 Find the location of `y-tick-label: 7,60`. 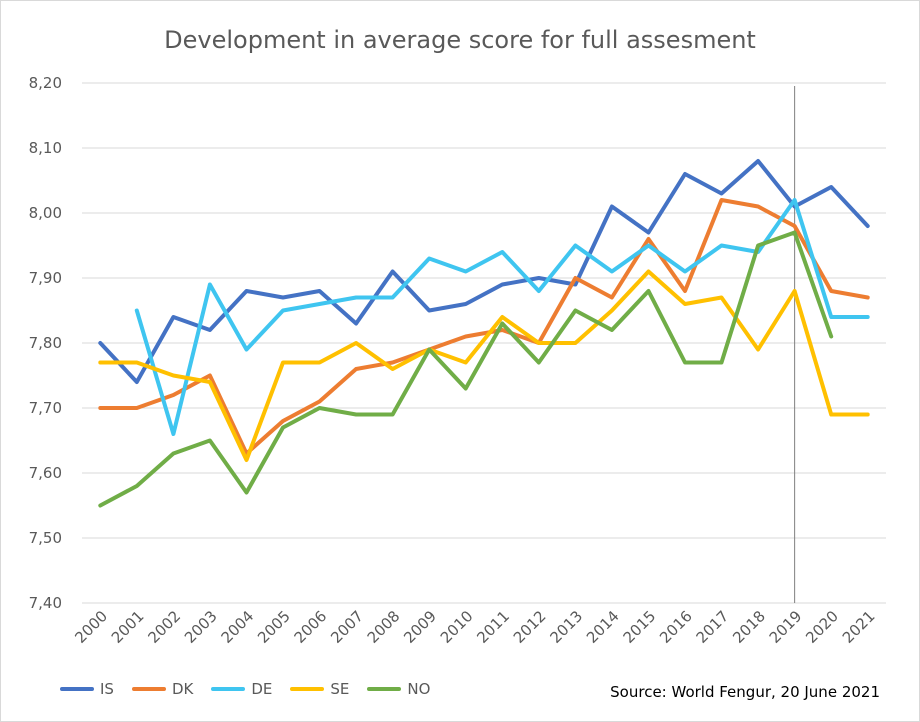

y-tick-label: 7,60 is located at coordinates (45, 473).